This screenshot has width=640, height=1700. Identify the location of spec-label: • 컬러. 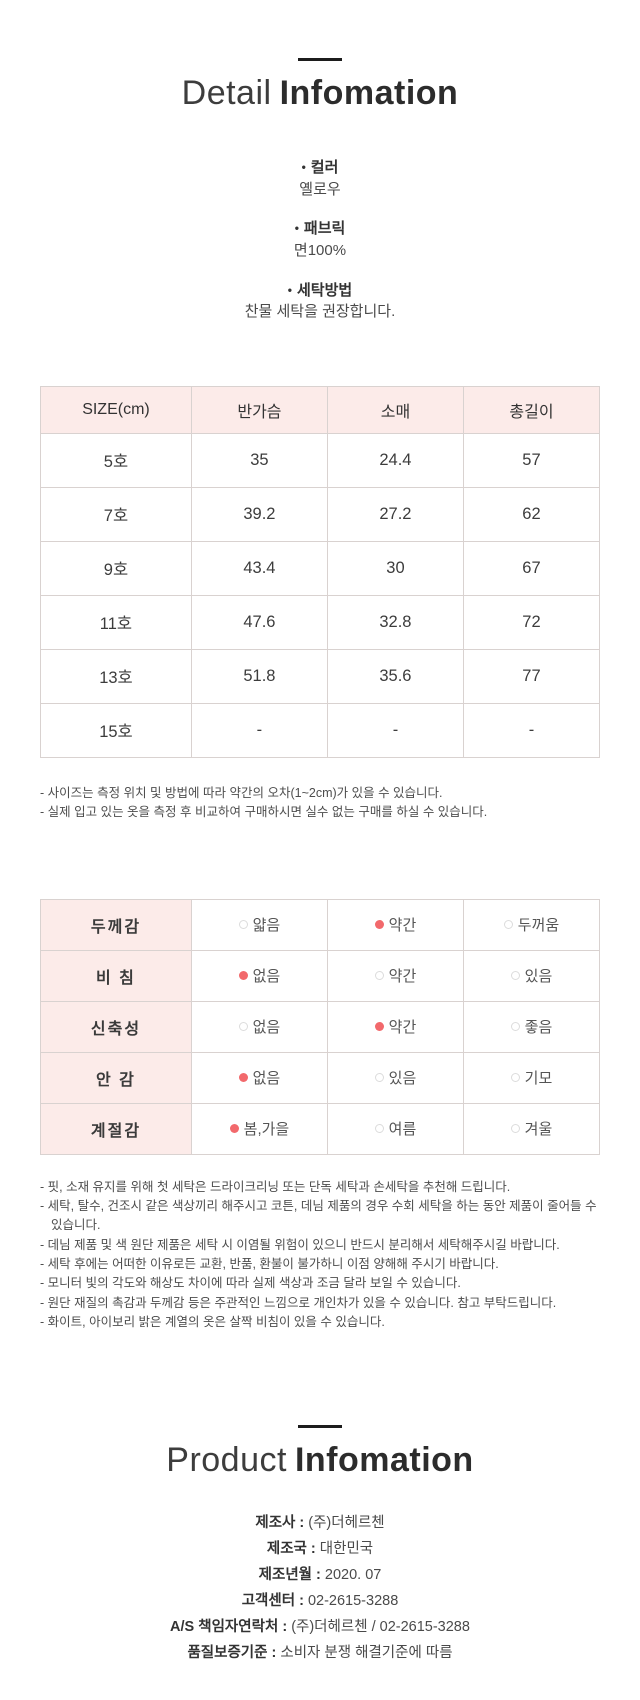
(320, 168).